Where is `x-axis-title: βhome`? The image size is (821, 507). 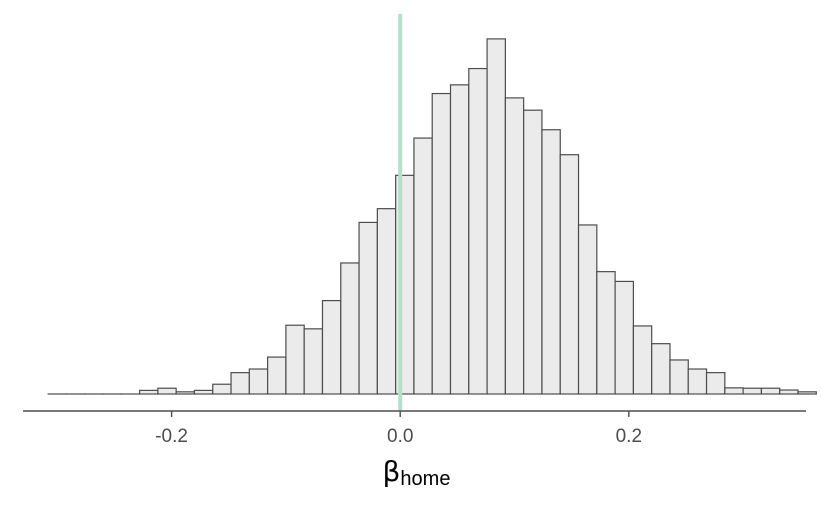 x-axis-title: βhome is located at coordinates (417, 472).